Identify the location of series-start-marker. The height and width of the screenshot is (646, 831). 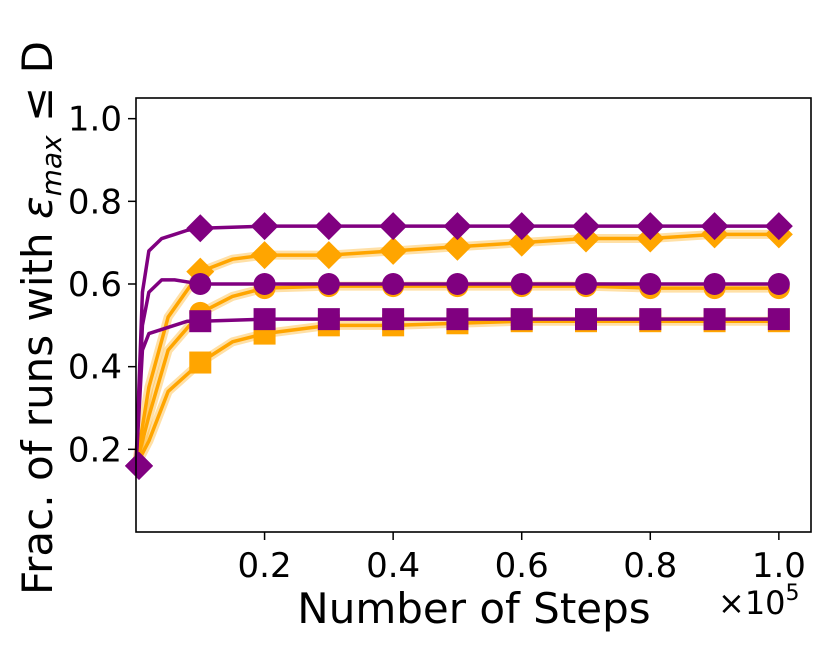
(139, 465).